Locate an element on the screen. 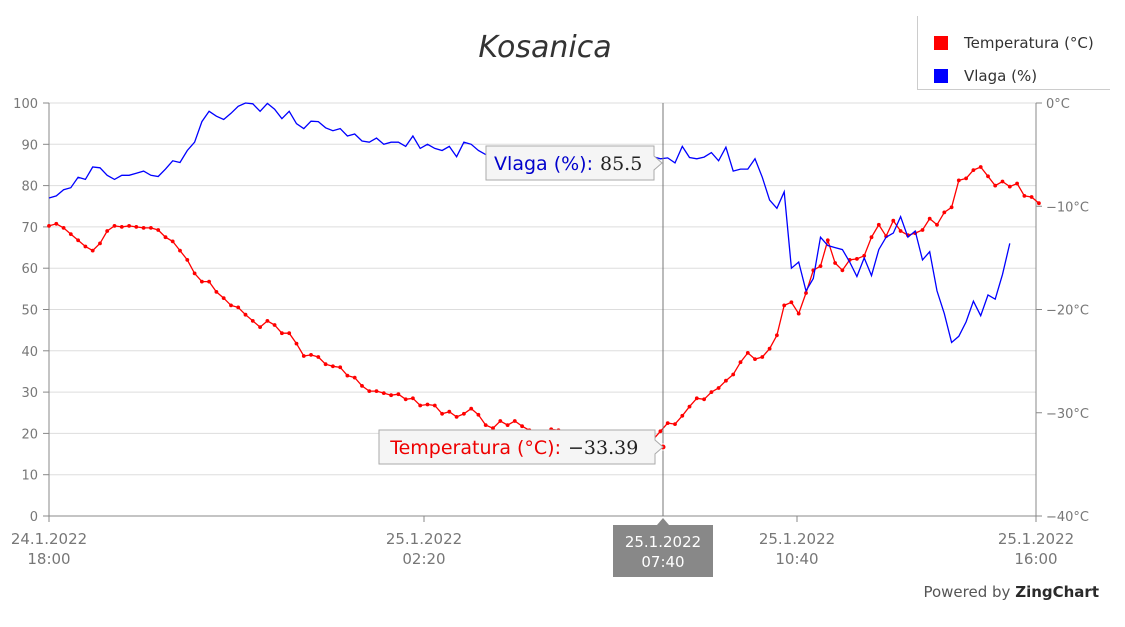  legend-item-temperatura: Temperatura (°C) is located at coordinates (1014, 43).